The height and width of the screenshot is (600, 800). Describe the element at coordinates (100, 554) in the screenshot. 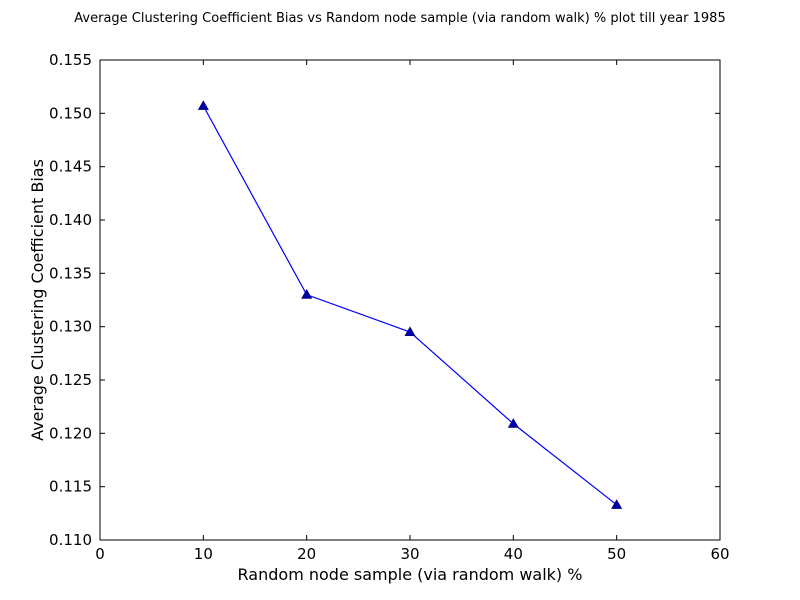

I see `x-tick-label: 0` at that location.